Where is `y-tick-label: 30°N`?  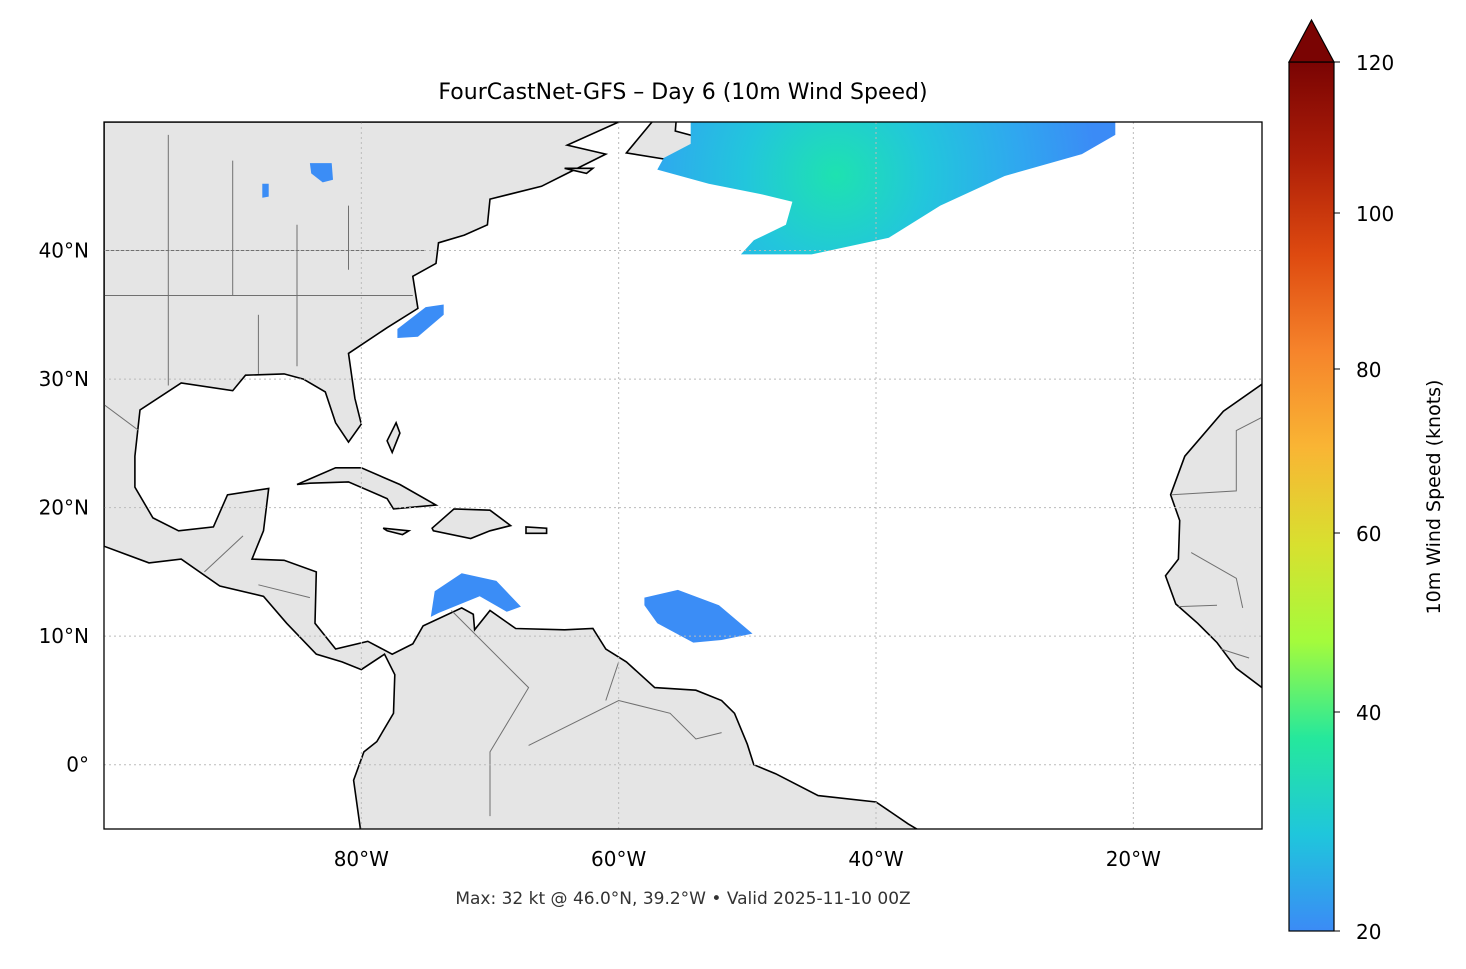
y-tick-label: 30°N is located at coordinates (64, 379).